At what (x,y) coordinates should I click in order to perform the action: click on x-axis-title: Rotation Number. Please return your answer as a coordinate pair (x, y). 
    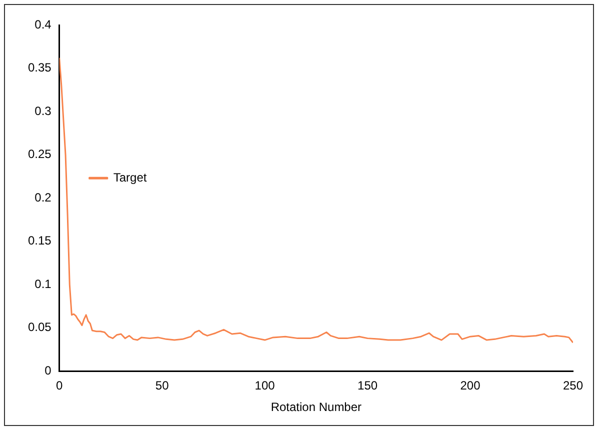
    Looking at the image, I should click on (316, 407).